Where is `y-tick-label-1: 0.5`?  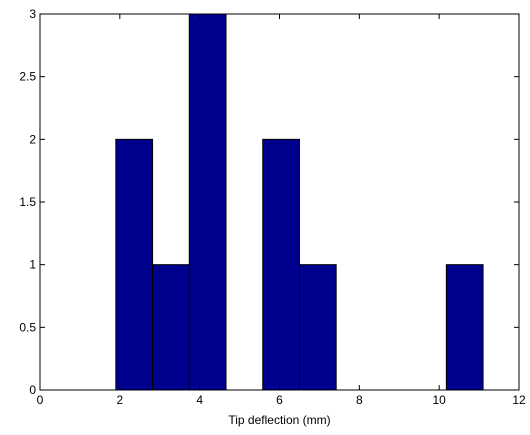
y-tick-label-1: 0.5 is located at coordinates (27, 327).